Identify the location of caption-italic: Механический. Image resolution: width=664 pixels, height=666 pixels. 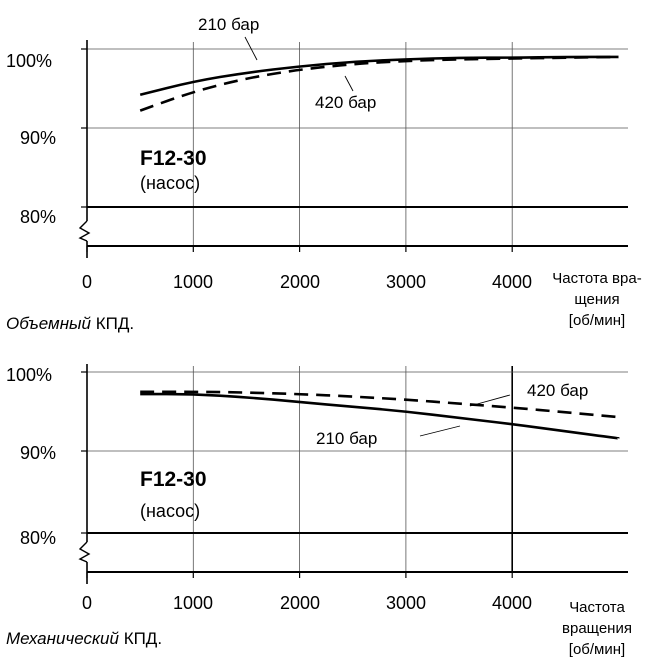
(62, 638).